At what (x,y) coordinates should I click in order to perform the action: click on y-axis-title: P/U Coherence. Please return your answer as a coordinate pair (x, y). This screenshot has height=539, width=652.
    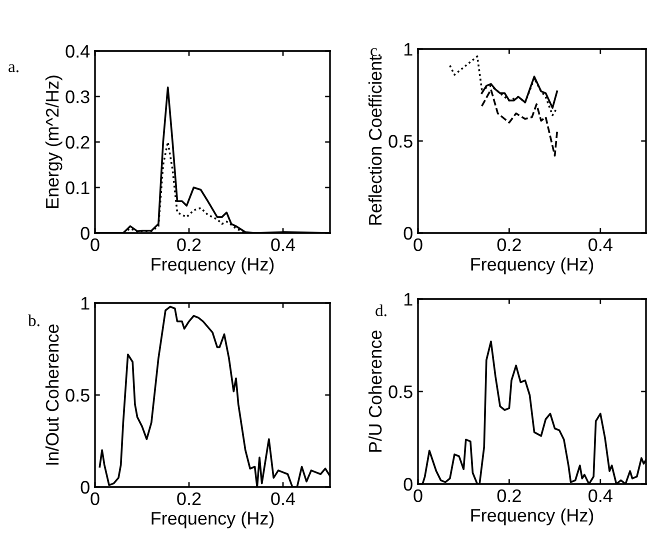
    Looking at the image, I should click on (375, 391).